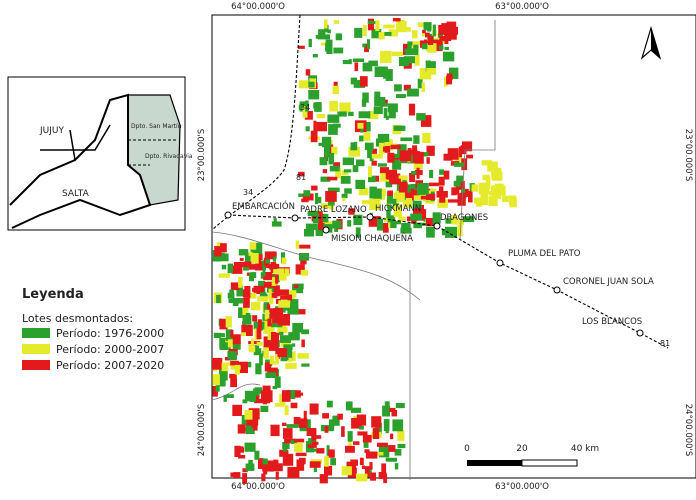 The height and width of the screenshot is (500, 696). I want to click on road-label: 34, so click(305, 107).